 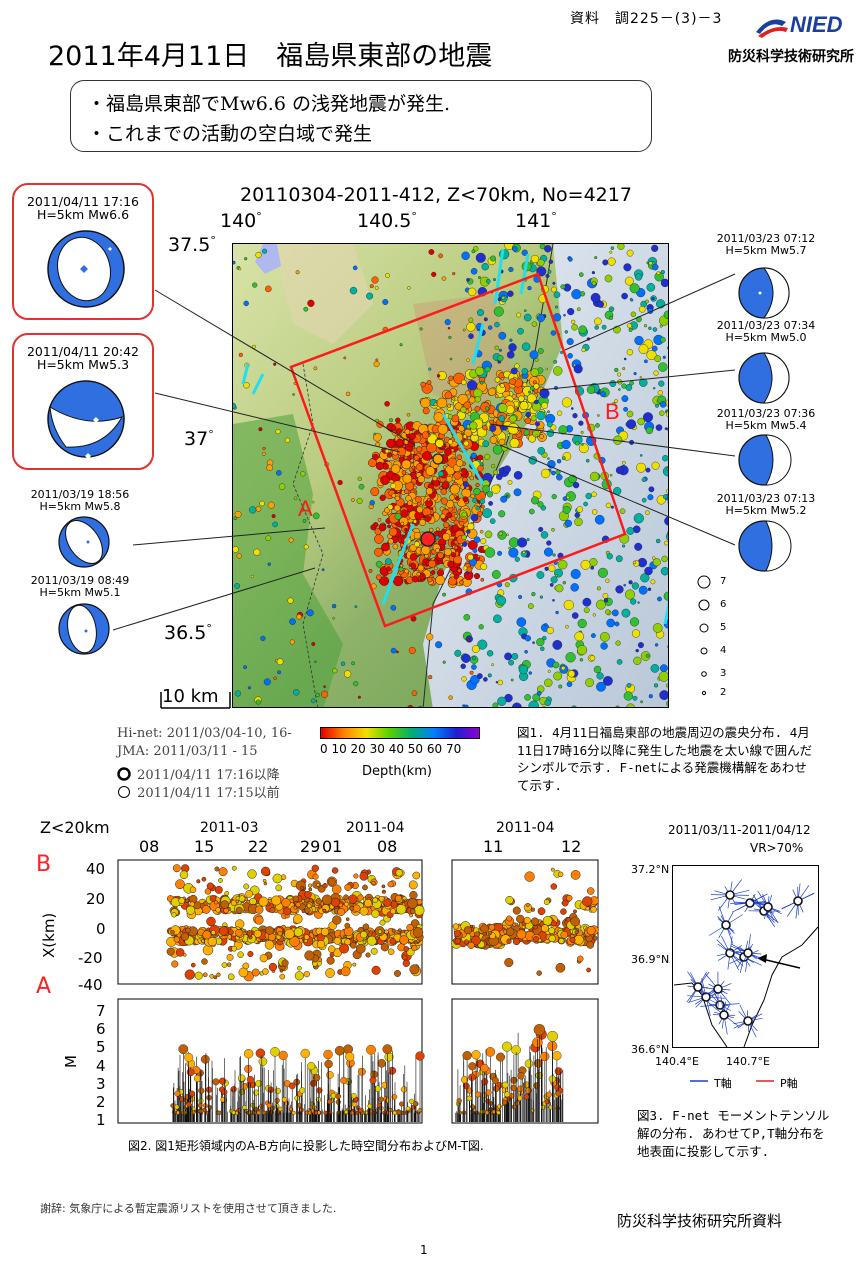 What do you see at coordinates (723, 692) in the screenshot?
I see `mag-legend-label: 2` at bounding box center [723, 692].